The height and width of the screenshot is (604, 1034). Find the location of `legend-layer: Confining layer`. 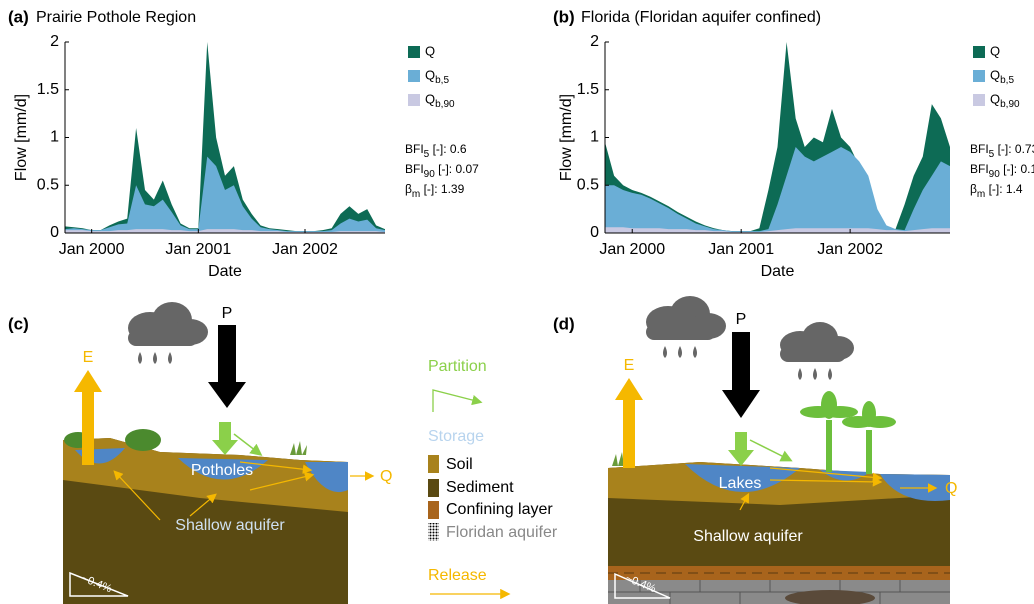

legend-layer: Confining layer is located at coordinates (499, 509).